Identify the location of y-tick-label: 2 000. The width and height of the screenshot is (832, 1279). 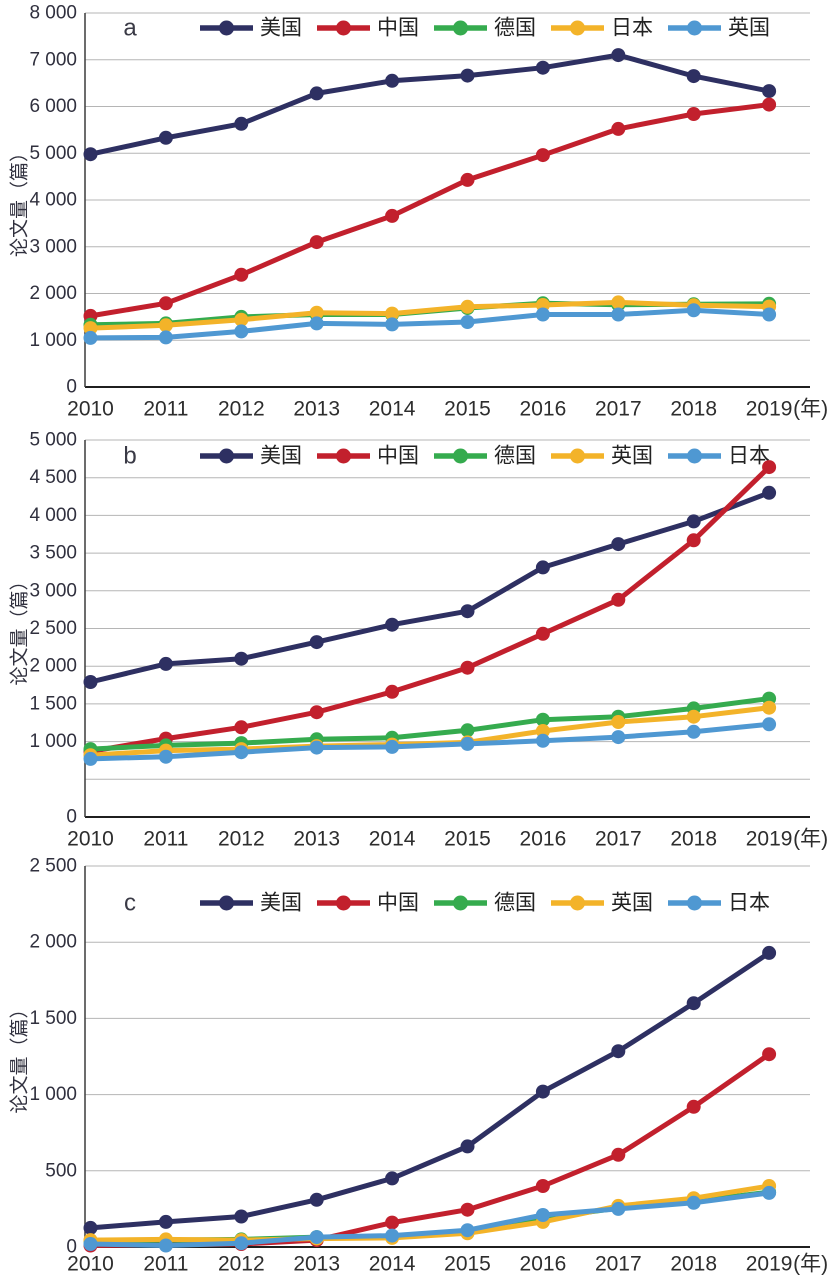
(53, 666).